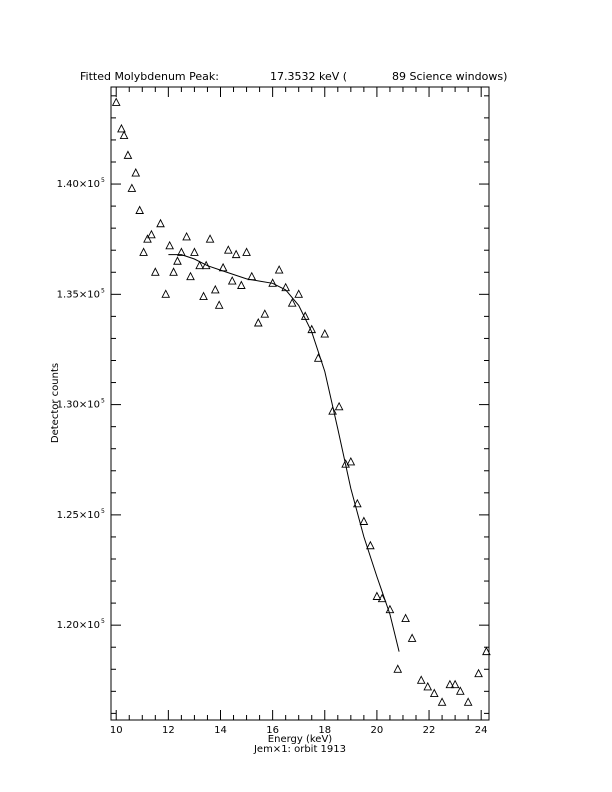 The width and height of the screenshot is (612, 792). Describe the element at coordinates (449, 76) in the screenshot. I see `chart-title-right: 89 Science windows)` at that location.